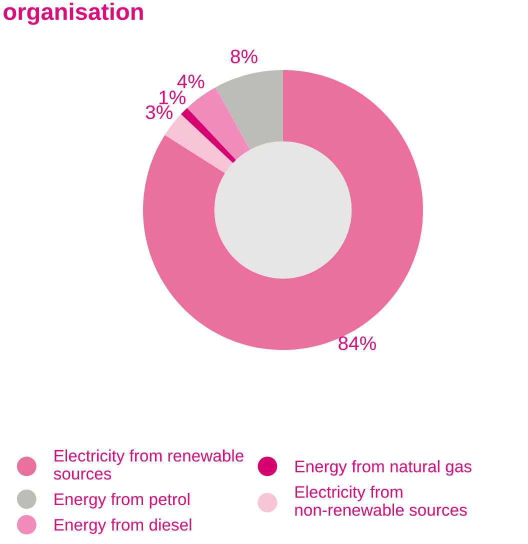 This screenshot has height=544, width=528. Describe the element at coordinates (159, 112) in the screenshot. I see `data-label: 3%` at that location.